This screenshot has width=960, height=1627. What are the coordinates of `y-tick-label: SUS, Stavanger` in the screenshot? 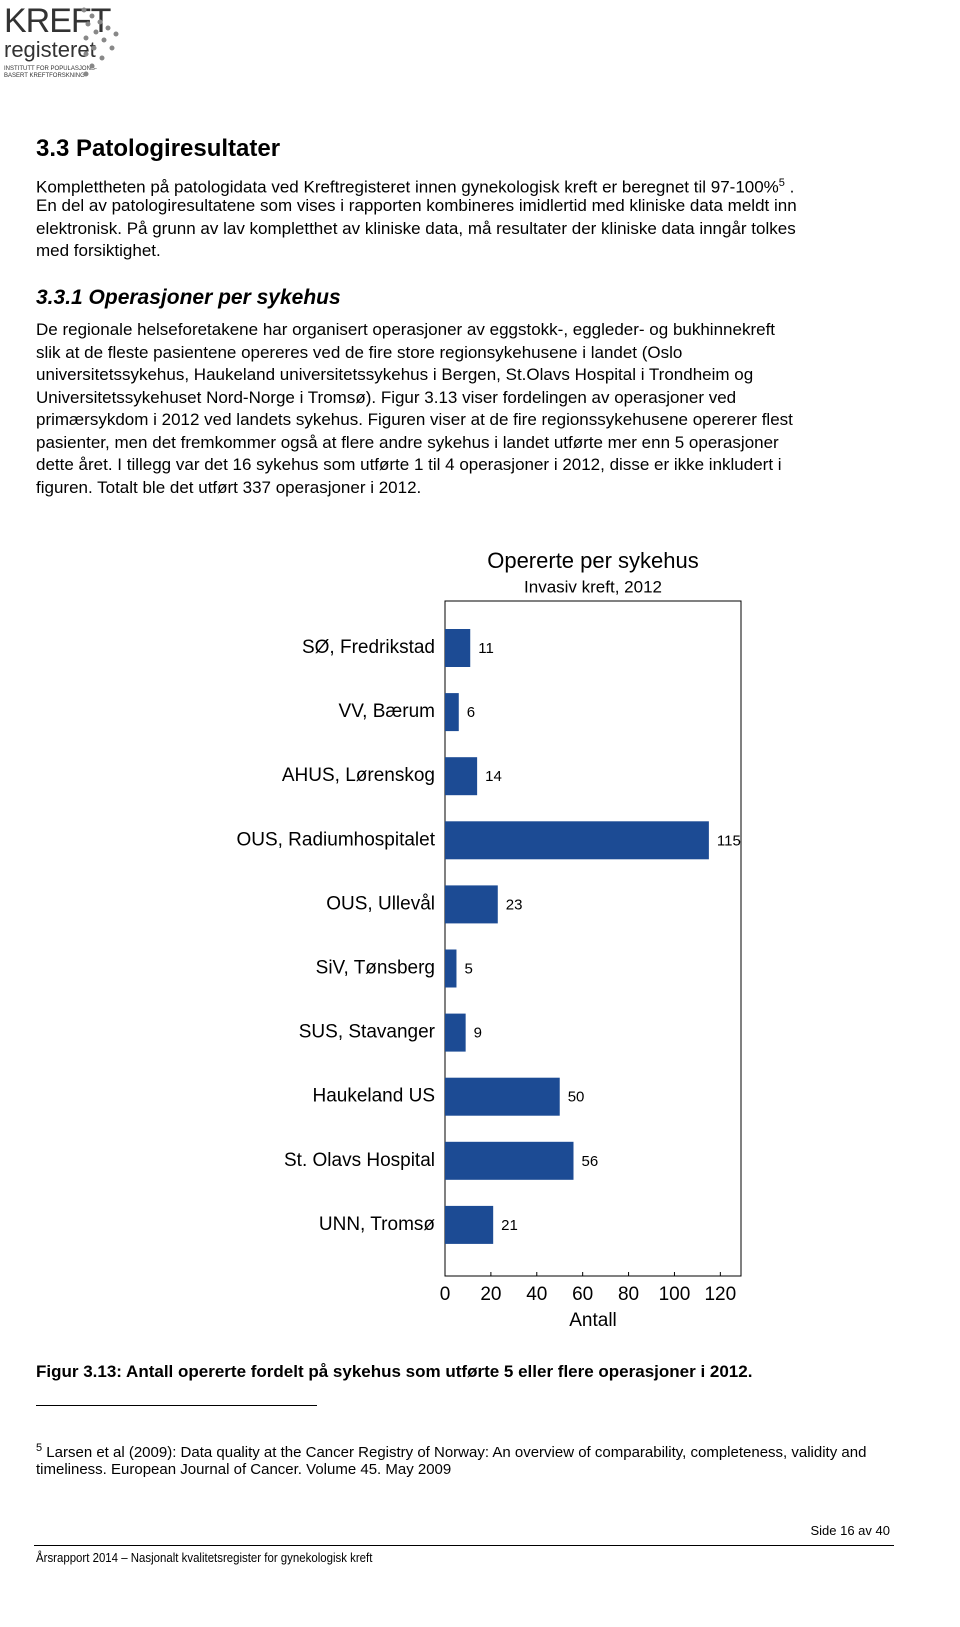 It's located at (367, 1032).